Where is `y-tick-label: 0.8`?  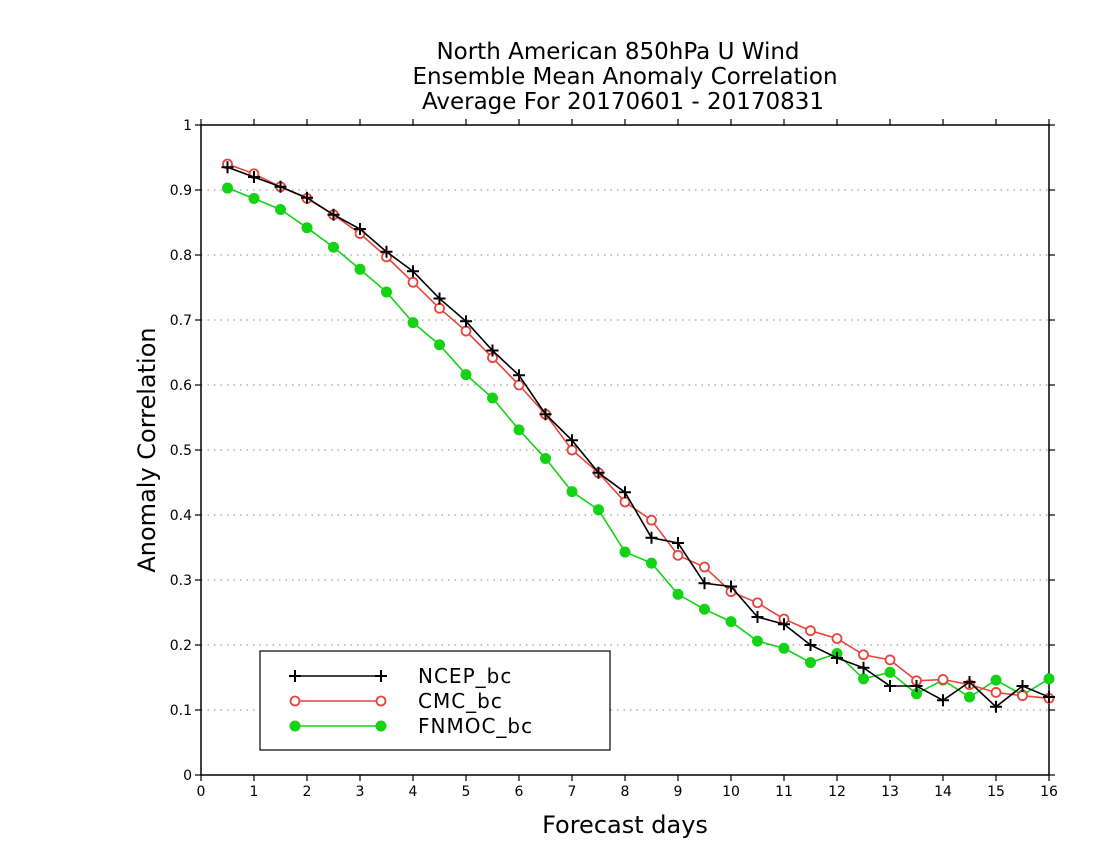 y-tick-label: 0.8 is located at coordinates (181, 256).